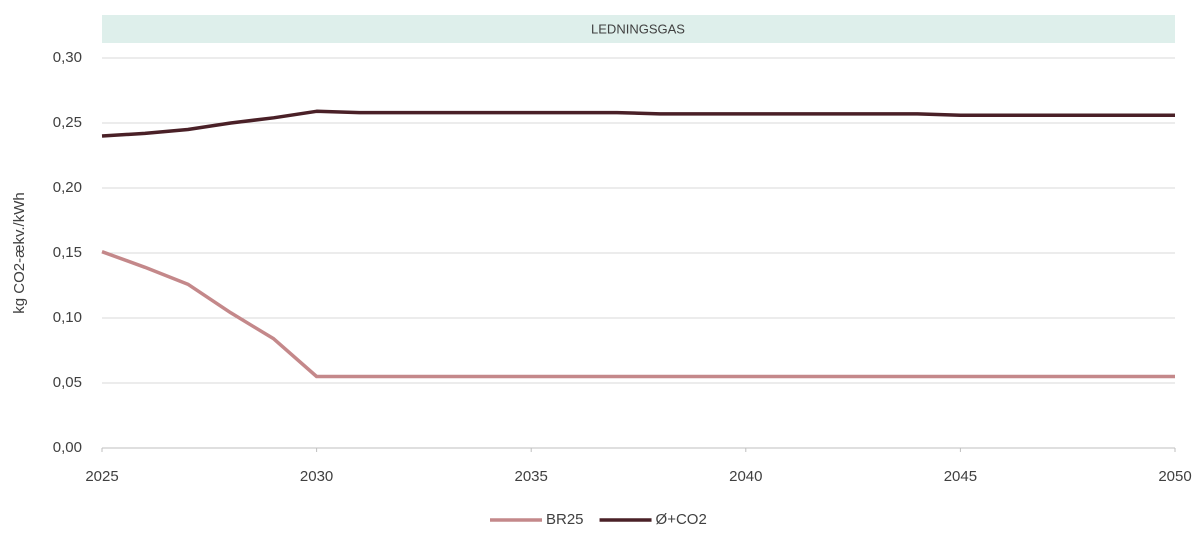 The width and height of the screenshot is (1198, 536). What do you see at coordinates (67, 447) in the screenshot?
I see `y-tick-label: 0,00` at bounding box center [67, 447].